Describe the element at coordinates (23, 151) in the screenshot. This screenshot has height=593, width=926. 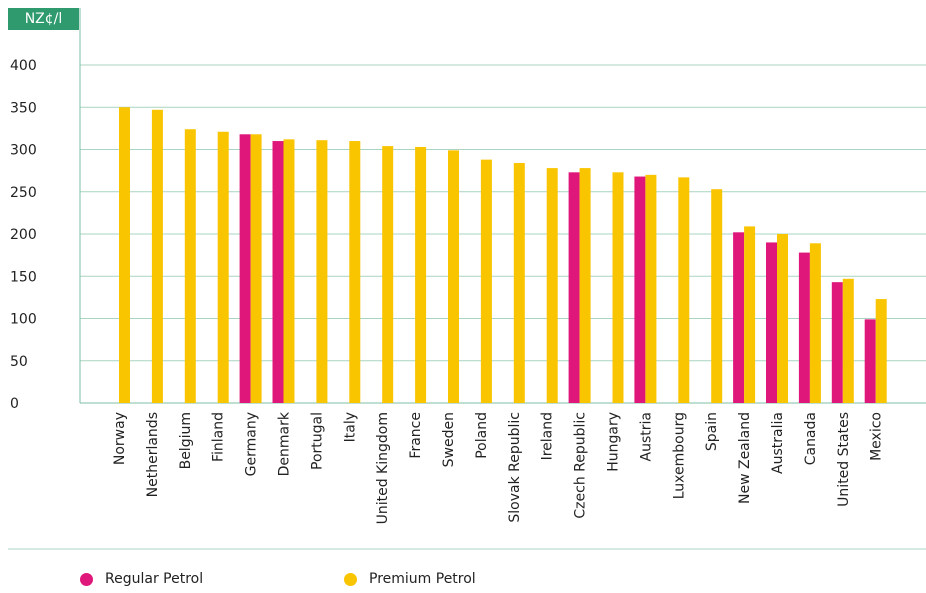
I see `y-tick-label: 300` at that location.